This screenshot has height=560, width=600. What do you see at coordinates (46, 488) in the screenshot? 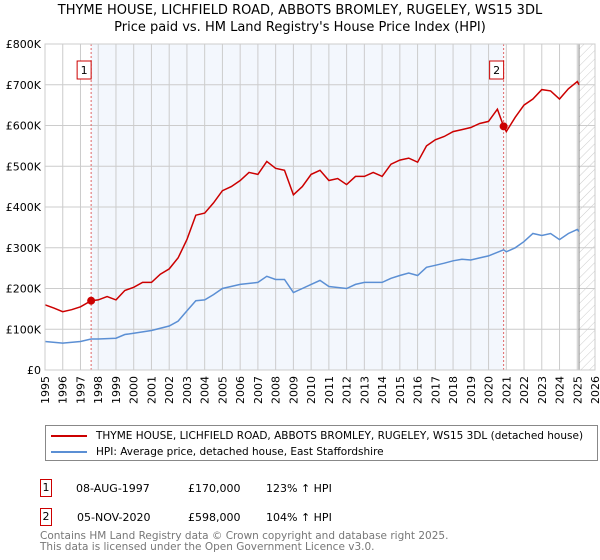
I see `sale-marker-badge: 1` at bounding box center [46, 488].